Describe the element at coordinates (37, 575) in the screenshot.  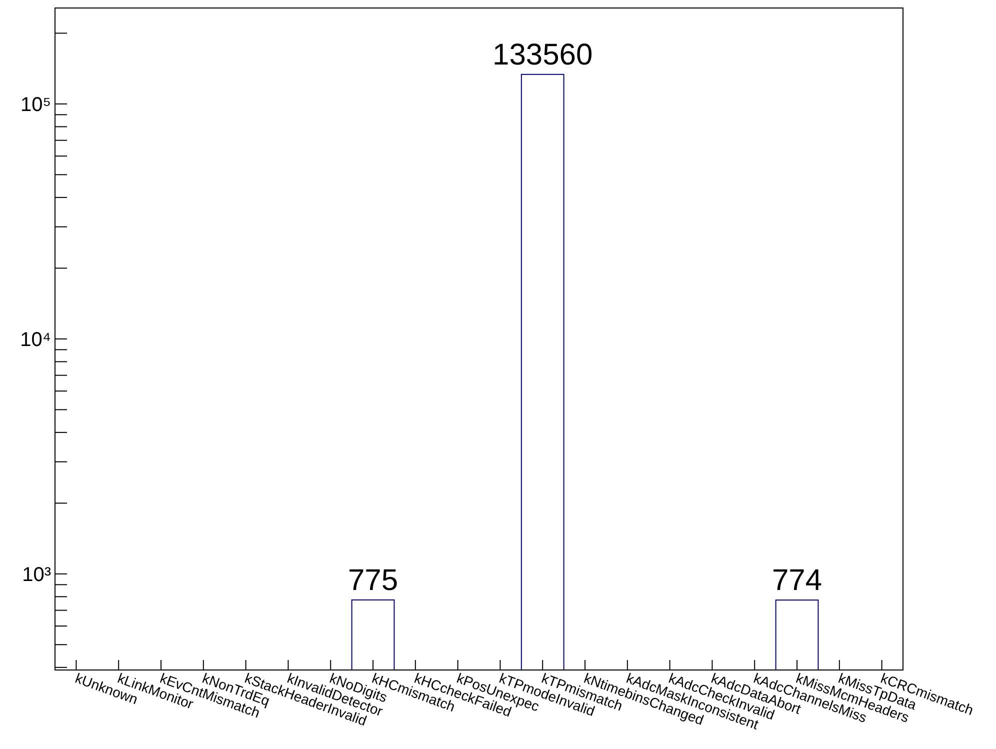
I see `y-tick-label: 10³` at that location.